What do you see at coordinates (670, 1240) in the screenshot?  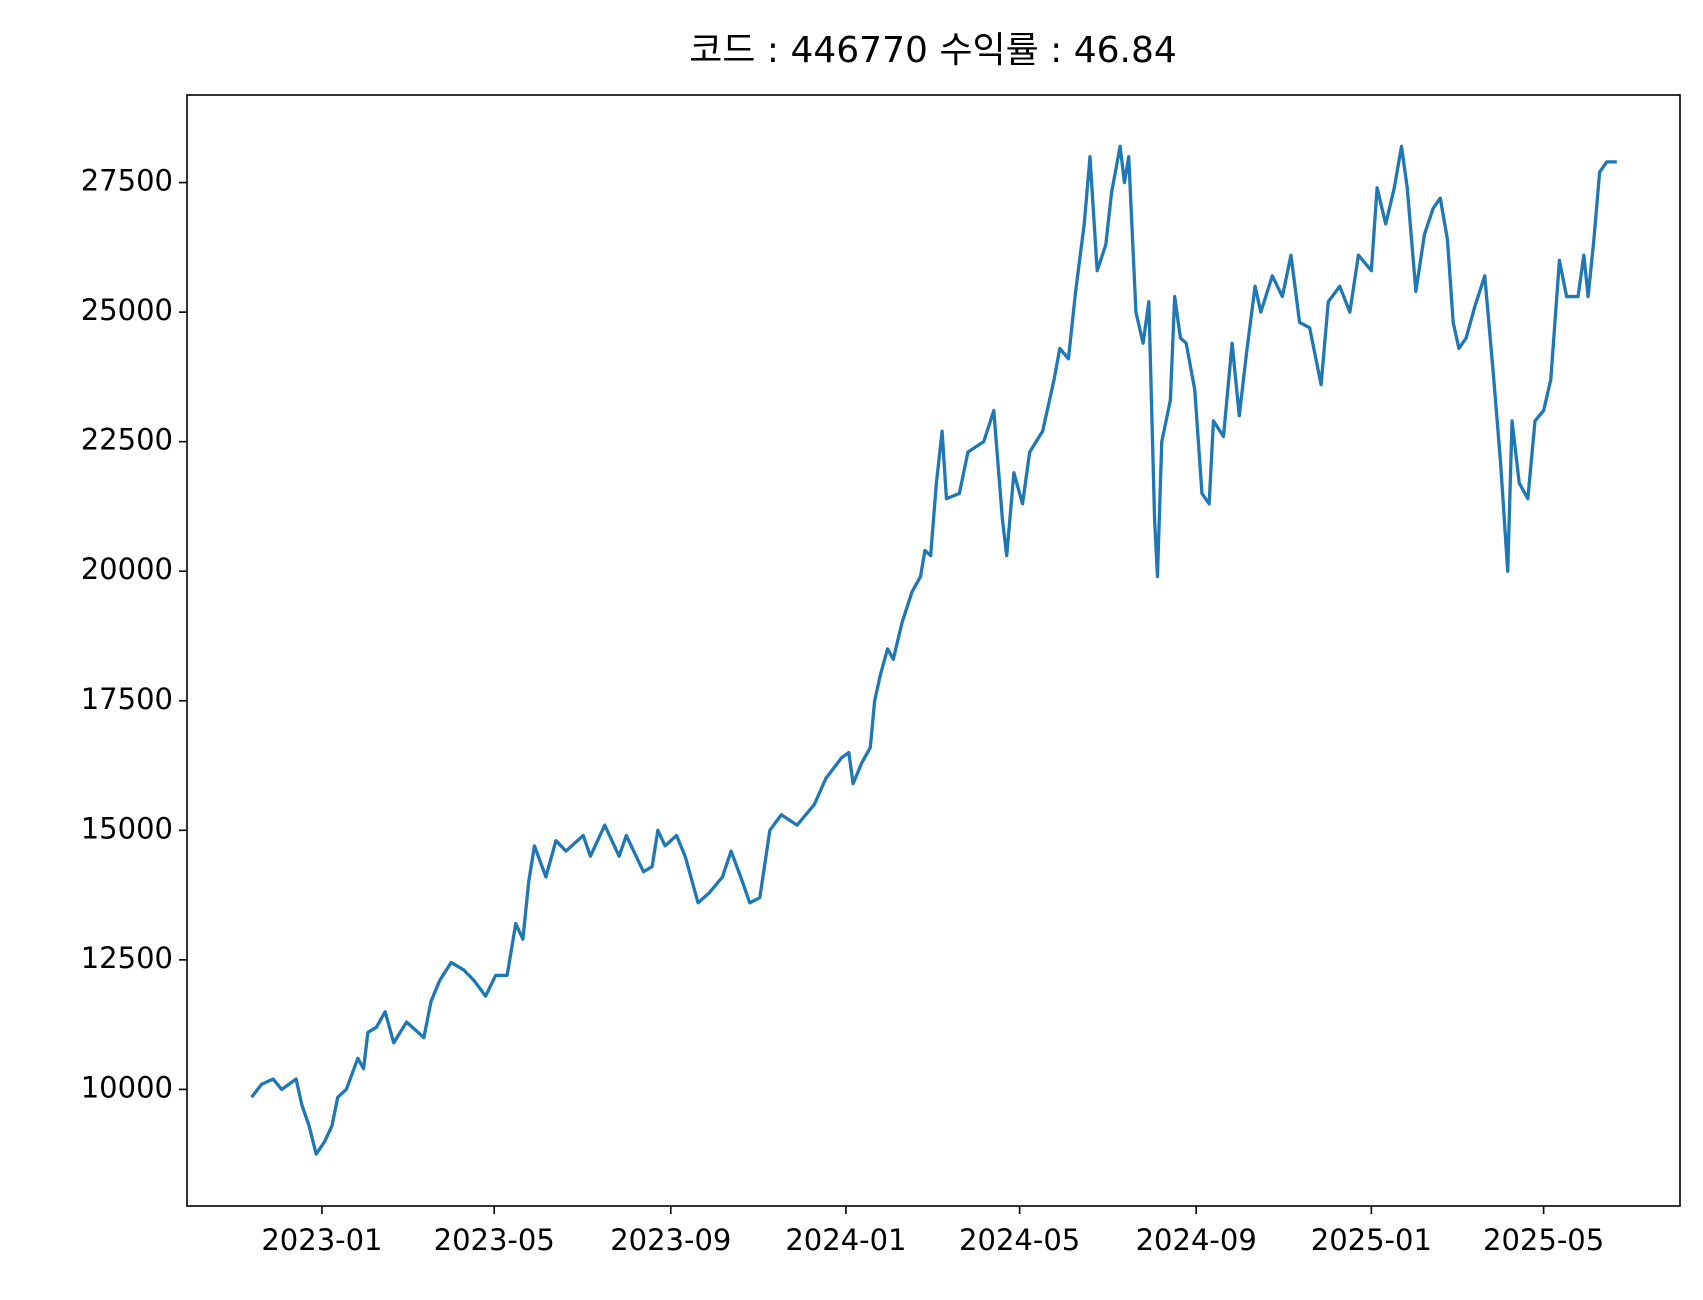 I see `x-tick-label: 2023-09` at bounding box center [670, 1240].